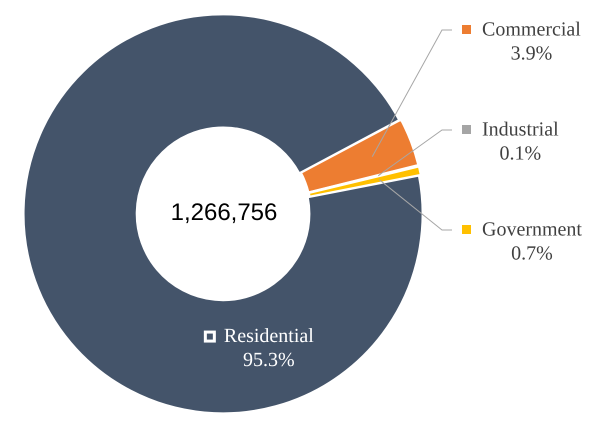 The height and width of the screenshot is (427, 610). What do you see at coordinates (532, 229) in the screenshot?
I see `legend-label: Government` at bounding box center [532, 229].